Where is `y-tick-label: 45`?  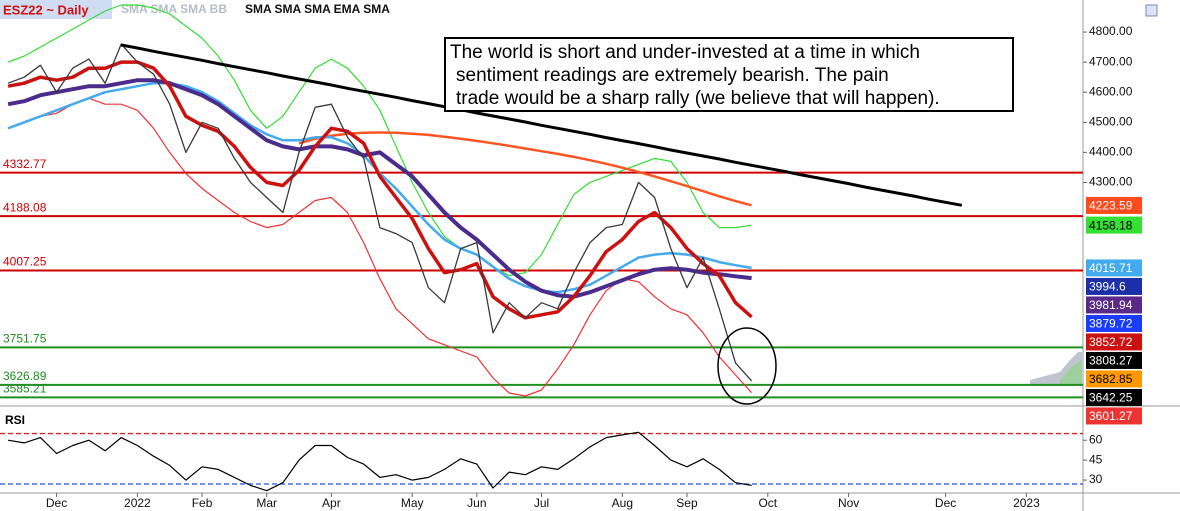
y-tick-label: 45 is located at coordinates (1096, 459).